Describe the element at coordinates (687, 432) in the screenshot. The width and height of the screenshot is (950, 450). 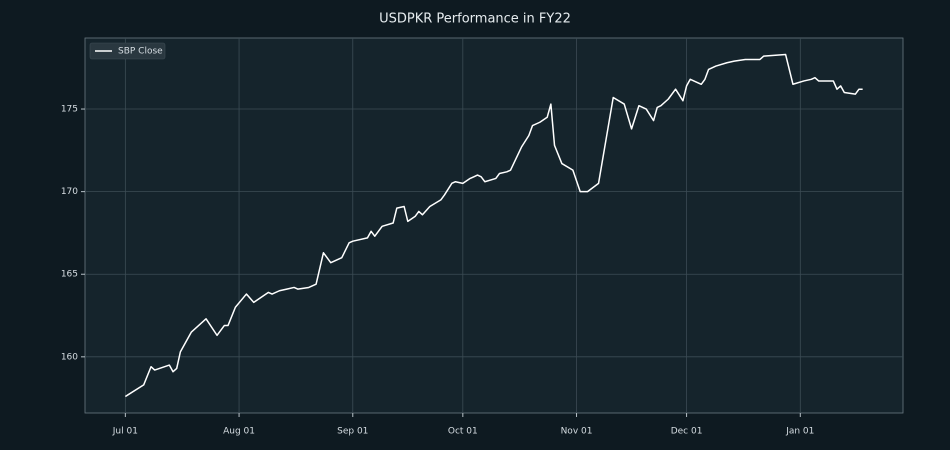
I see `x-tick-label: Dec 01` at that location.